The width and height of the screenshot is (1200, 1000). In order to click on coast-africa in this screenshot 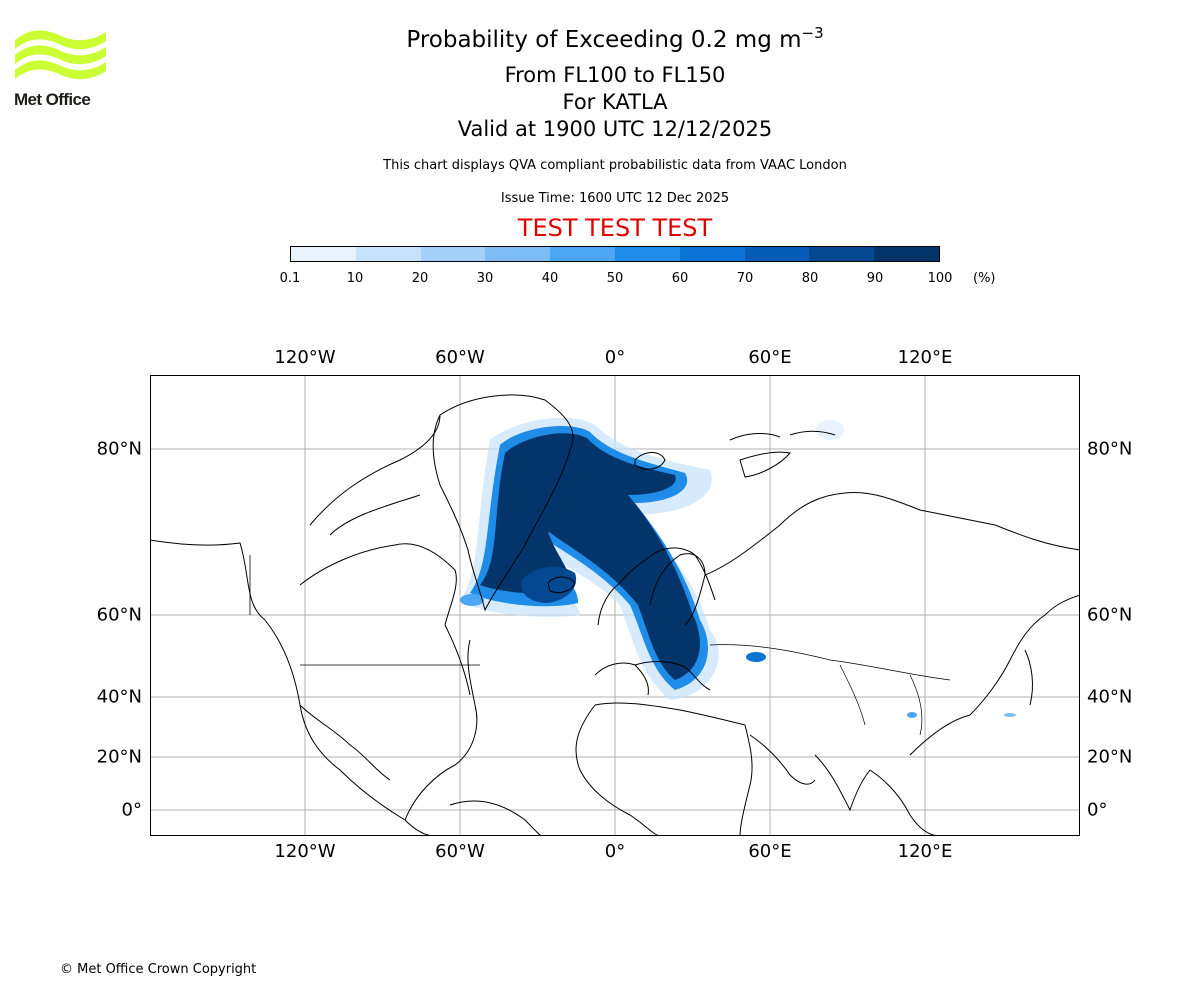, I will do `click(664, 770)`.